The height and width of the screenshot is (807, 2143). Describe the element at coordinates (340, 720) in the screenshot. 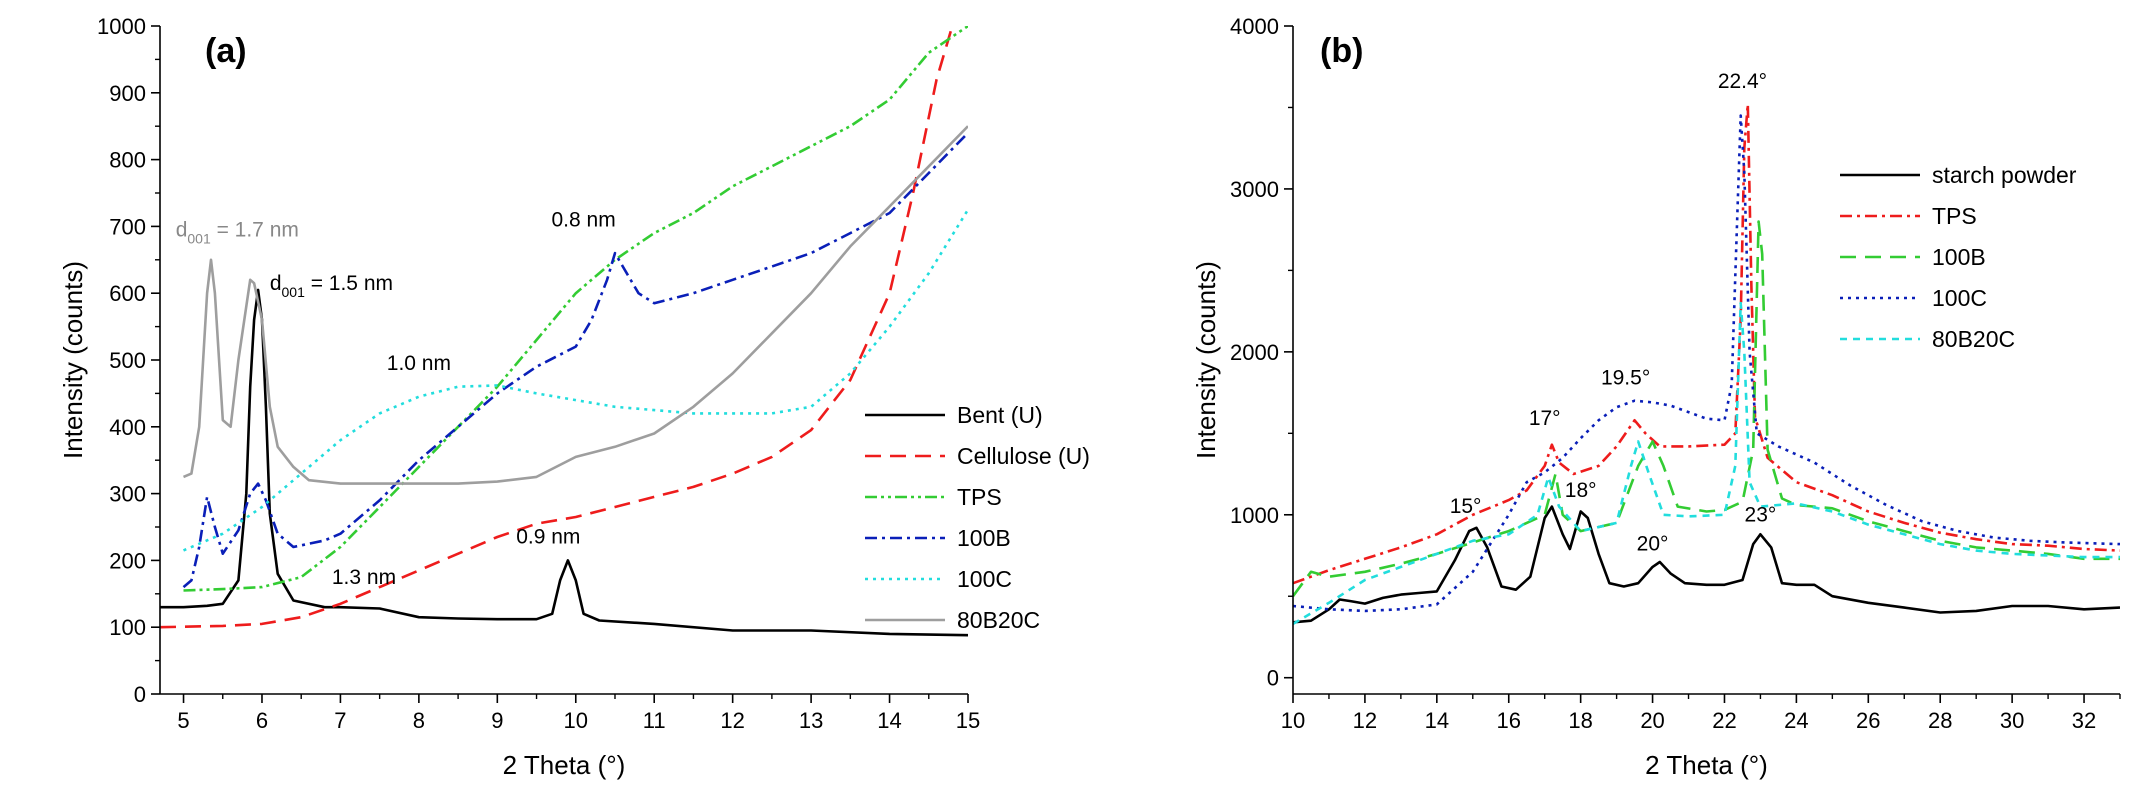

I see `panel-a-x-tick-label-2: 7` at that location.